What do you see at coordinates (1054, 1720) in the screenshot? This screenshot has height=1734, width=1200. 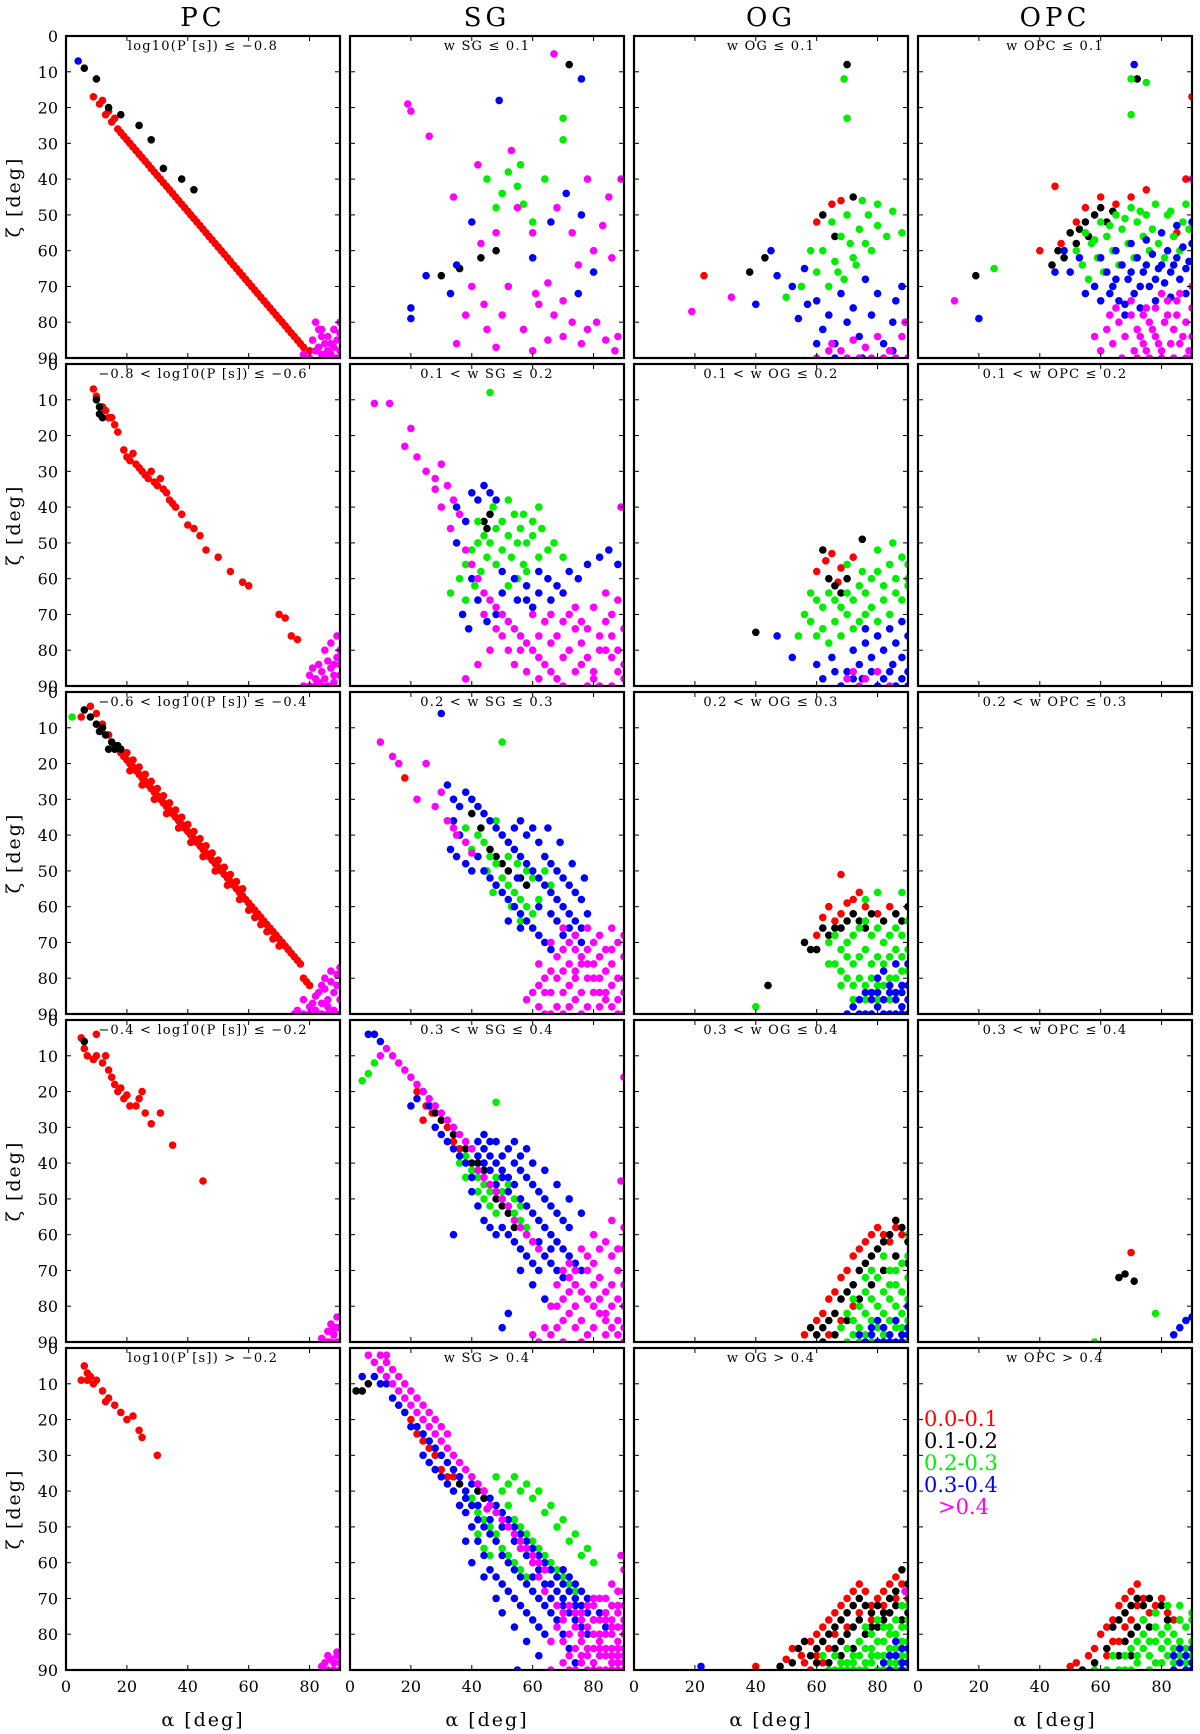 I see `x-axis-label: α [deg]` at bounding box center [1054, 1720].